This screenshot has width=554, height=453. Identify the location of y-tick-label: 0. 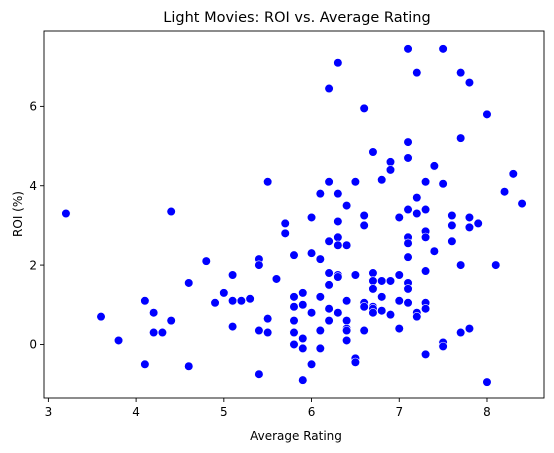
(33, 345).